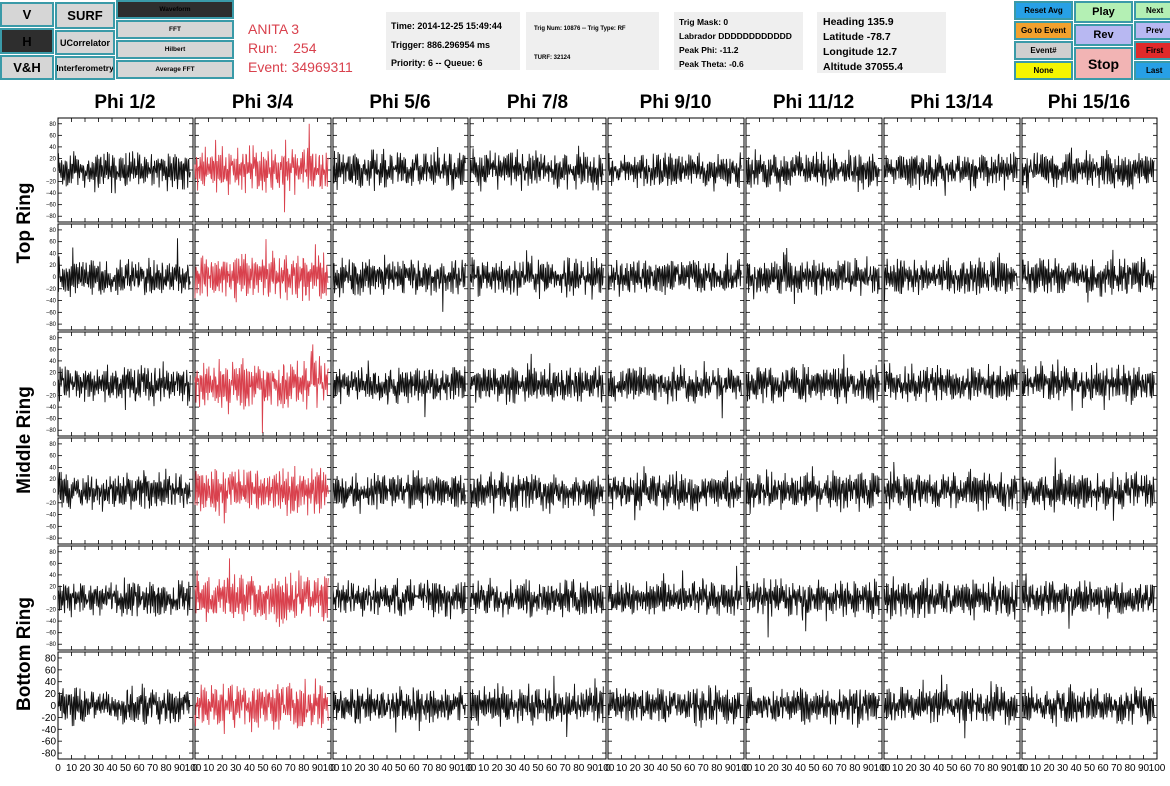  I want to click on waveform-panel-r4-c0: 80 60 40 20 0 −20 −40 −60 −80, so click(120, 598).